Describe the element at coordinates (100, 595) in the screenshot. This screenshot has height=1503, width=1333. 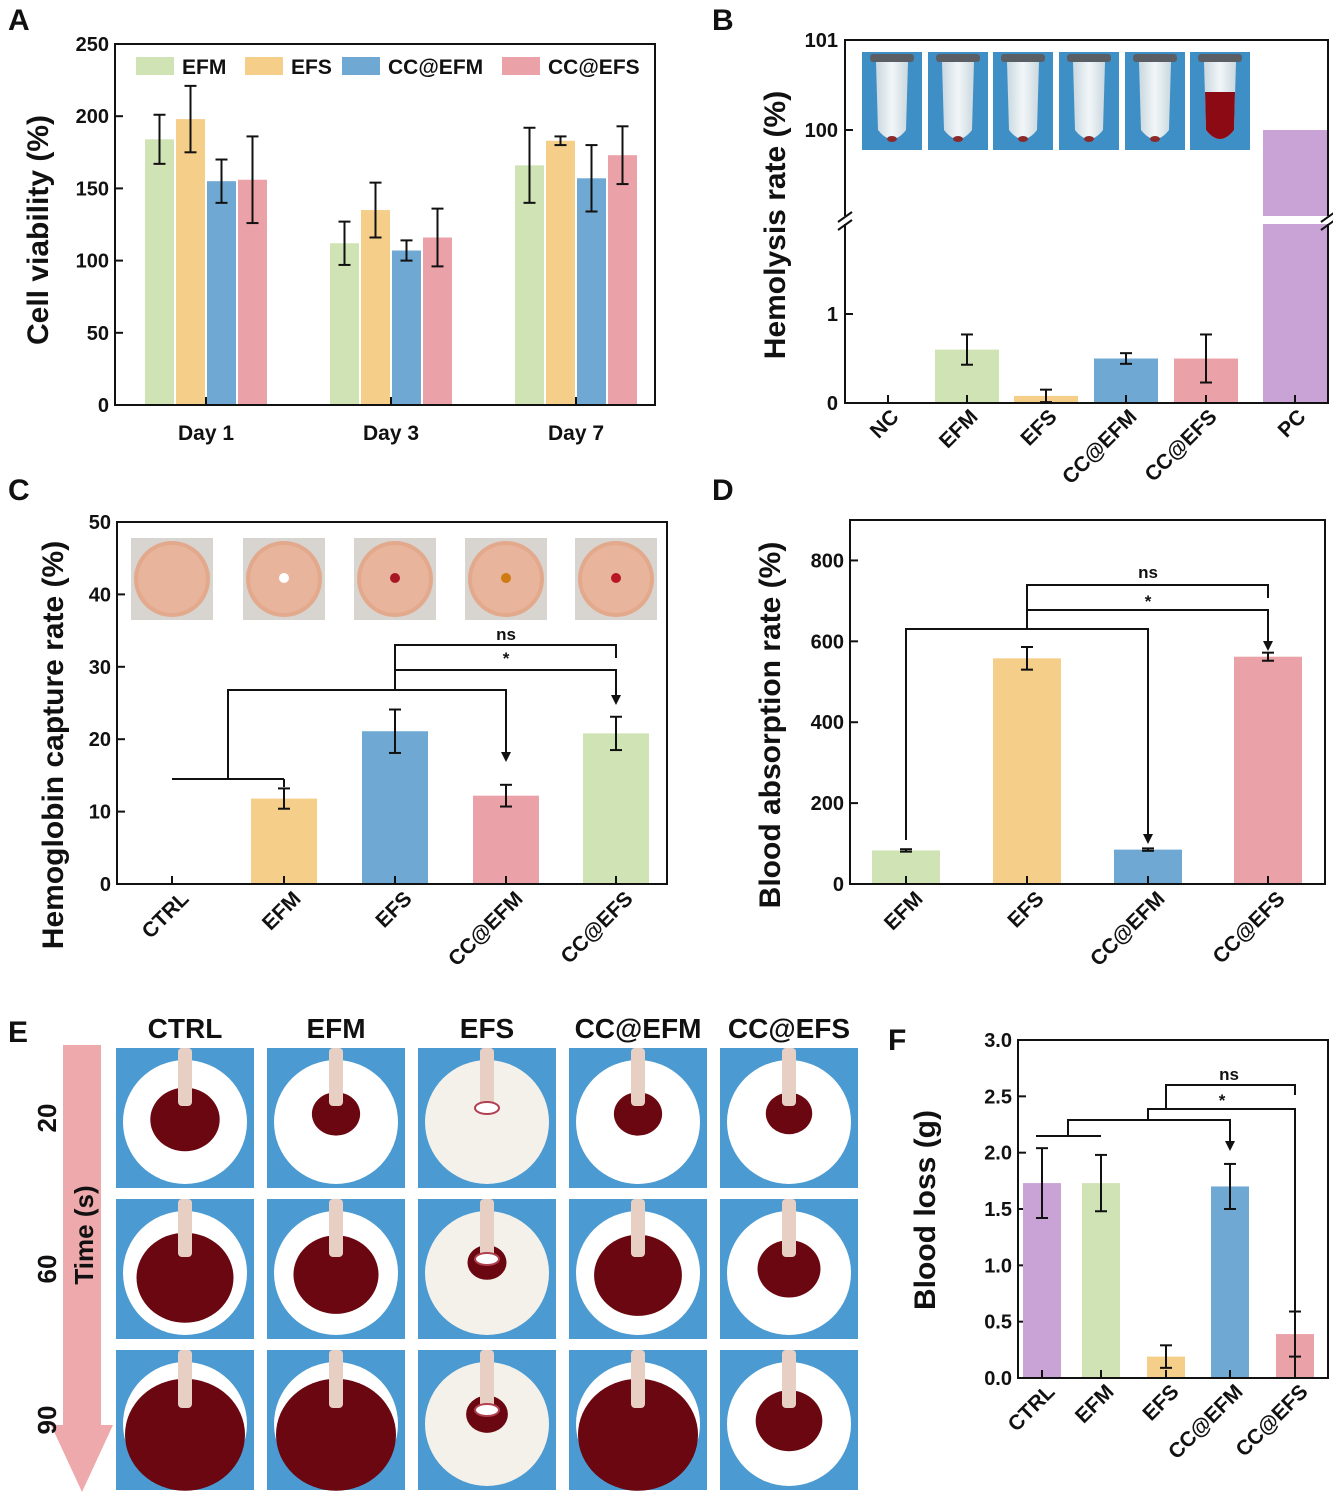
I see `panel-c-y-tick-label: 40` at that location.